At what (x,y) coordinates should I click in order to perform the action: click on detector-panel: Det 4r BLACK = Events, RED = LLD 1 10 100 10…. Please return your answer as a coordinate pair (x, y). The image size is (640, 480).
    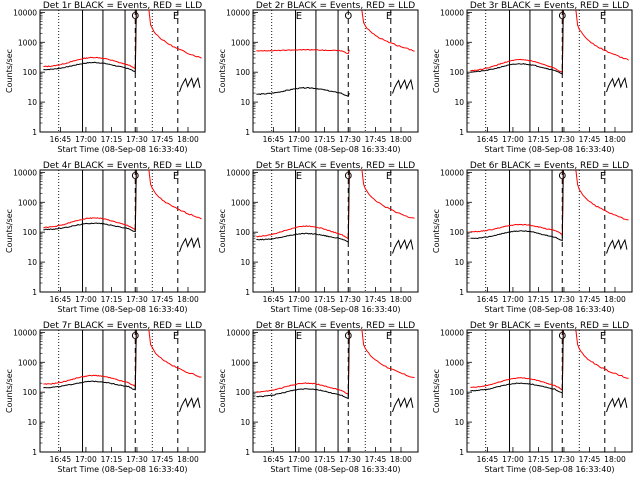
    Looking at the image, I should click on (105, 237).